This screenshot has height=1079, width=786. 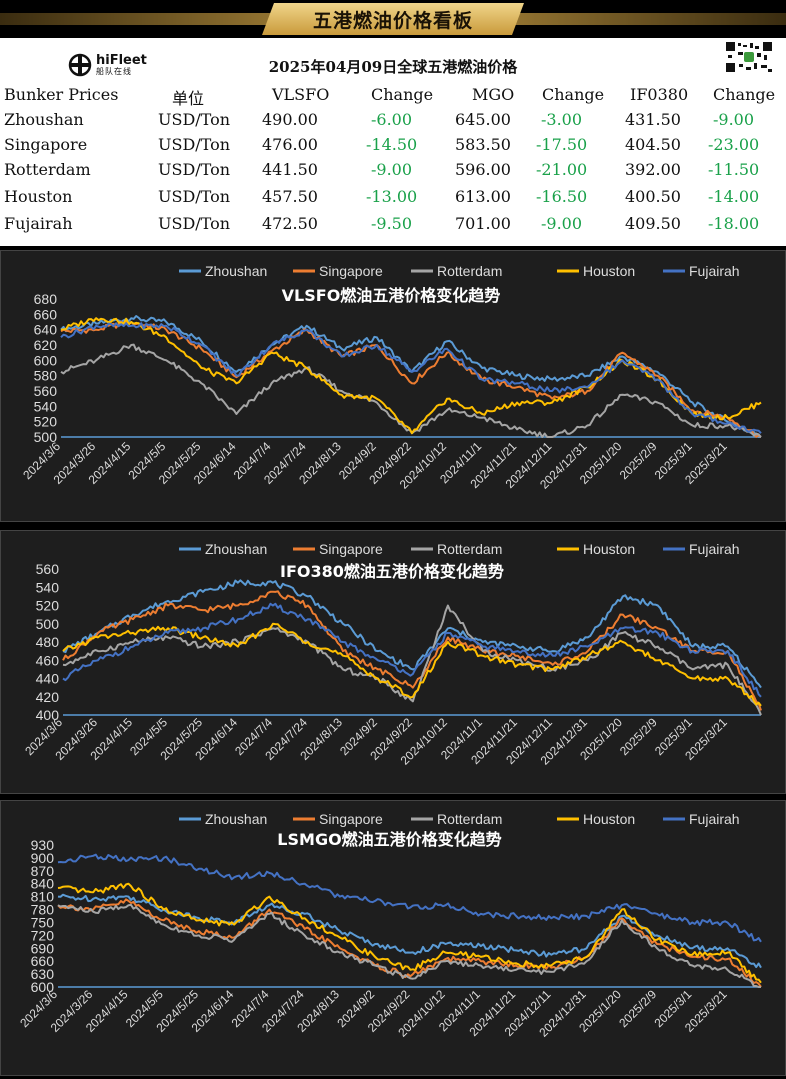 What do you see at coordinates (392, 196) in the screenshot?
I see `vlsfo-change: -13.00` at bounding box center [392, 196].